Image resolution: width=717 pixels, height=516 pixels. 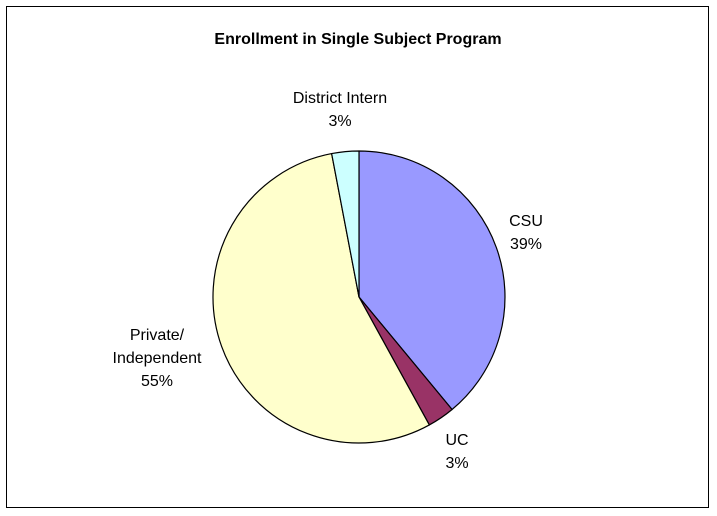 What do you see at coordinates (526, 233) in the screenshot?
I see `slice-label-csu: CSU 39%` at bounding box center [526, 233].